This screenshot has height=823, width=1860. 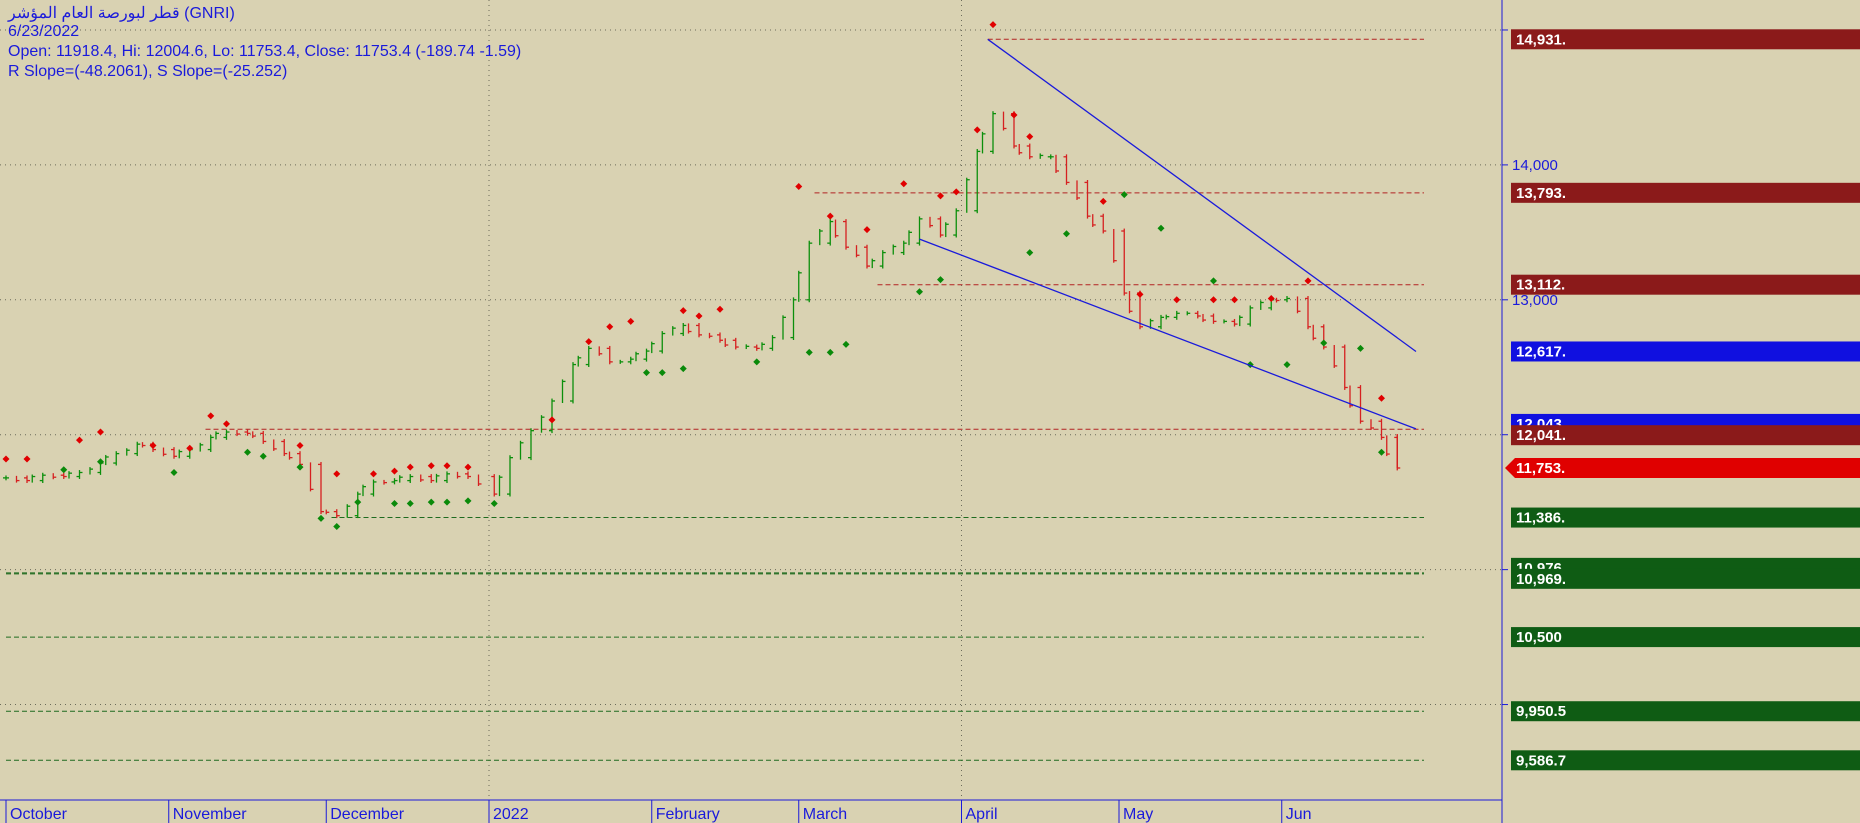 I want to click on price-tag-label: 13,112., so click(x=1540, y=285).